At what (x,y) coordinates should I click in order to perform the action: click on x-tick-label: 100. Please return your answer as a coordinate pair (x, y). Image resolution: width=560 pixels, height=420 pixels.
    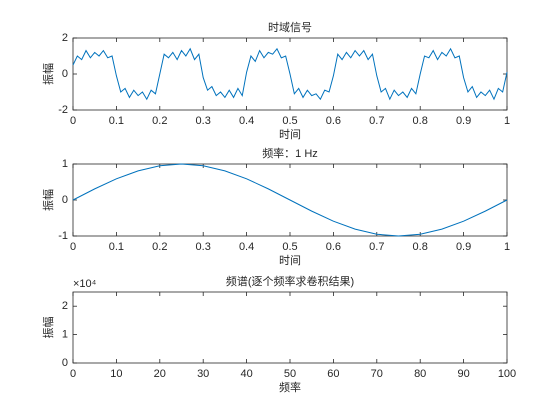
    Looking at the image, I should click on (507, 374).